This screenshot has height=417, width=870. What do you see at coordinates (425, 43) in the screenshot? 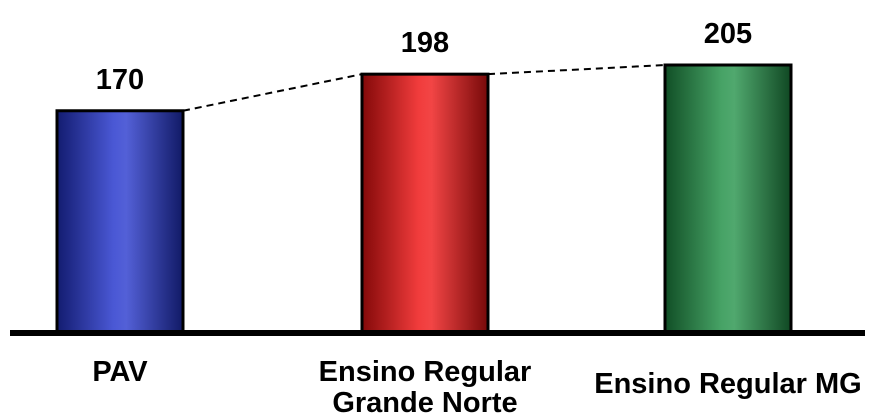
I see `data-label-1: 198` at bounding box center [425, 43].